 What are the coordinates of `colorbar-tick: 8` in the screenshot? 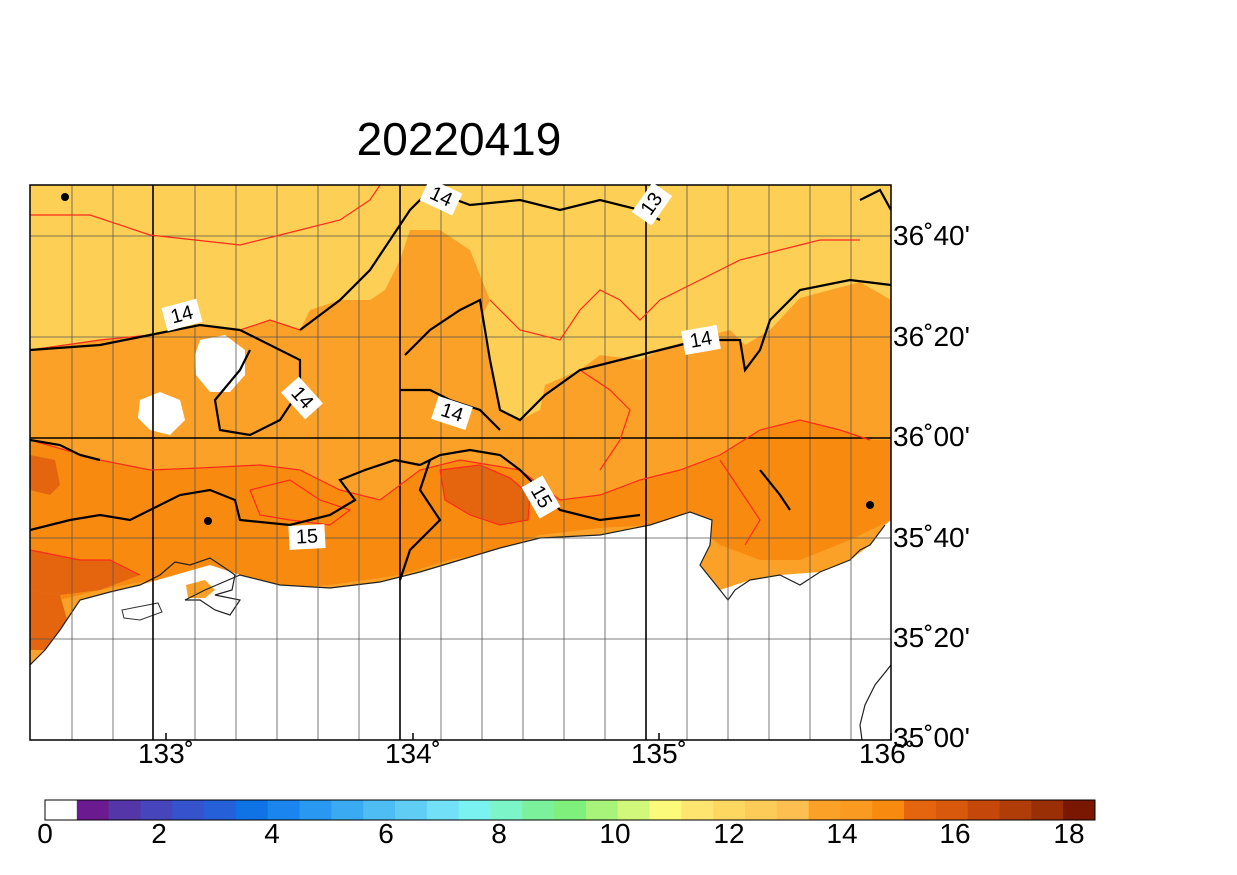 It's located at (499, 833).